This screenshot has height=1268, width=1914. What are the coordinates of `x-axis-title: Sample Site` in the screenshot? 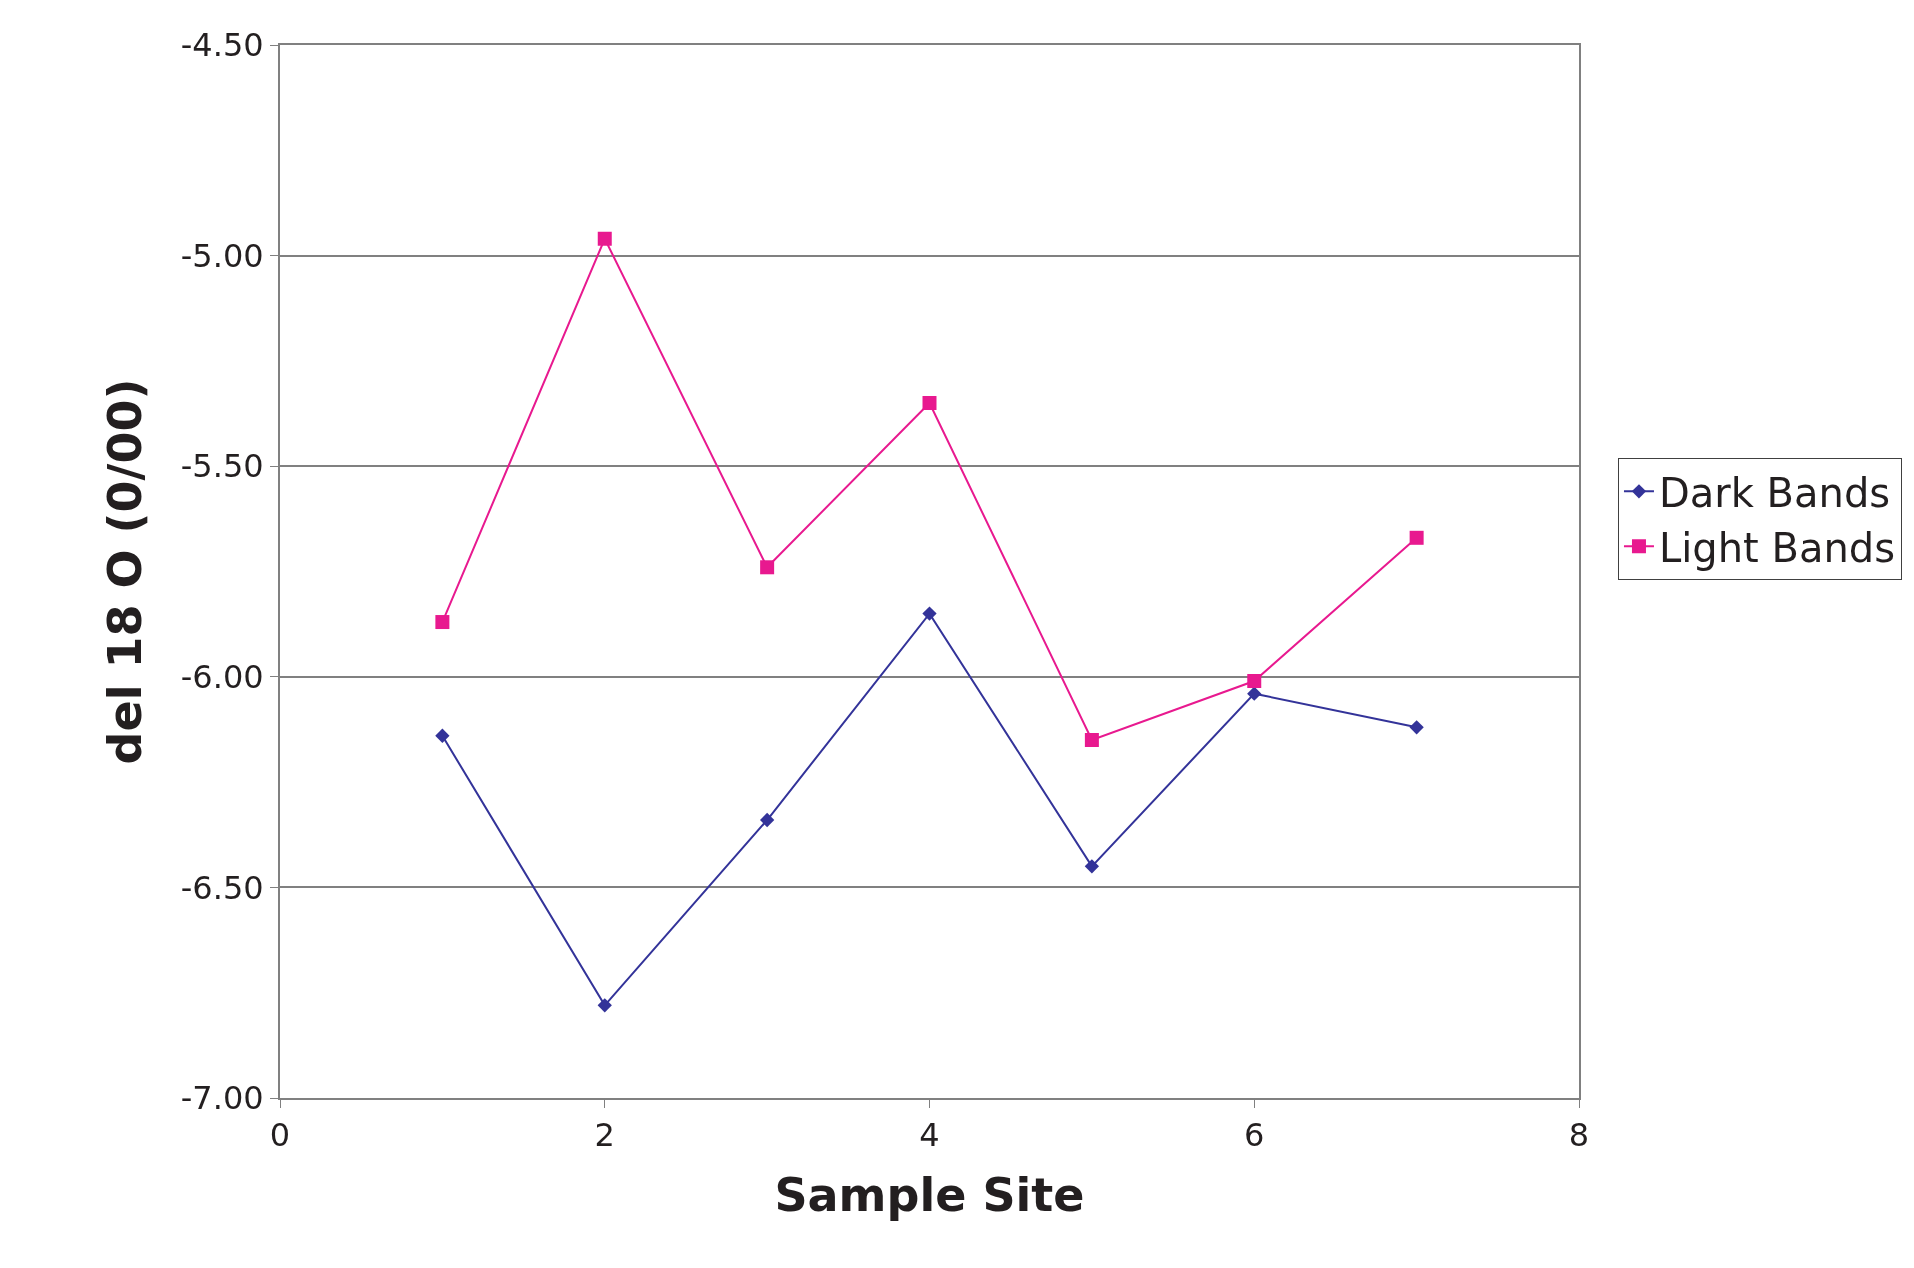 It's located at (929, 1194).